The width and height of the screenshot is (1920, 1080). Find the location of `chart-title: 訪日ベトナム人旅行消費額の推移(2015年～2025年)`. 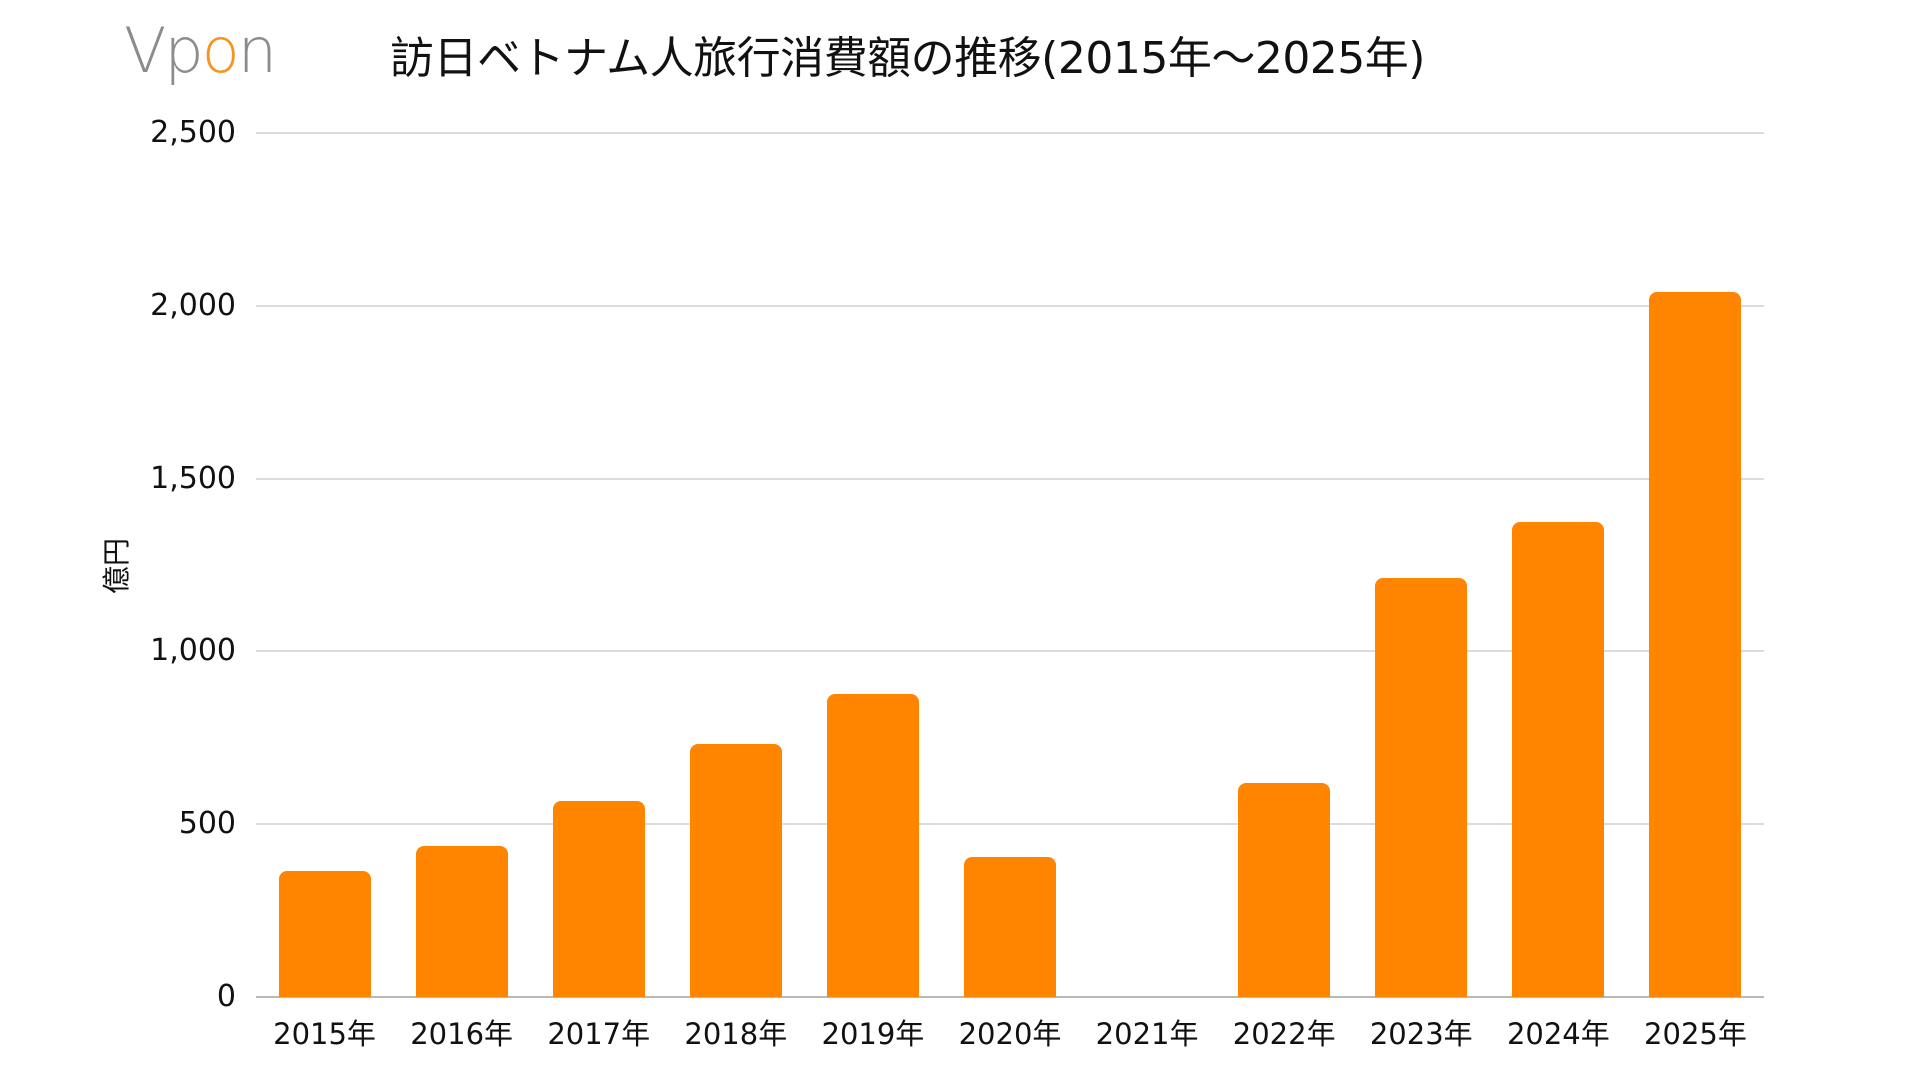

chart-title: 訪日ベトナム人旅行消費額の推移(2015年～2025年) is located at coordinates (907, 58).